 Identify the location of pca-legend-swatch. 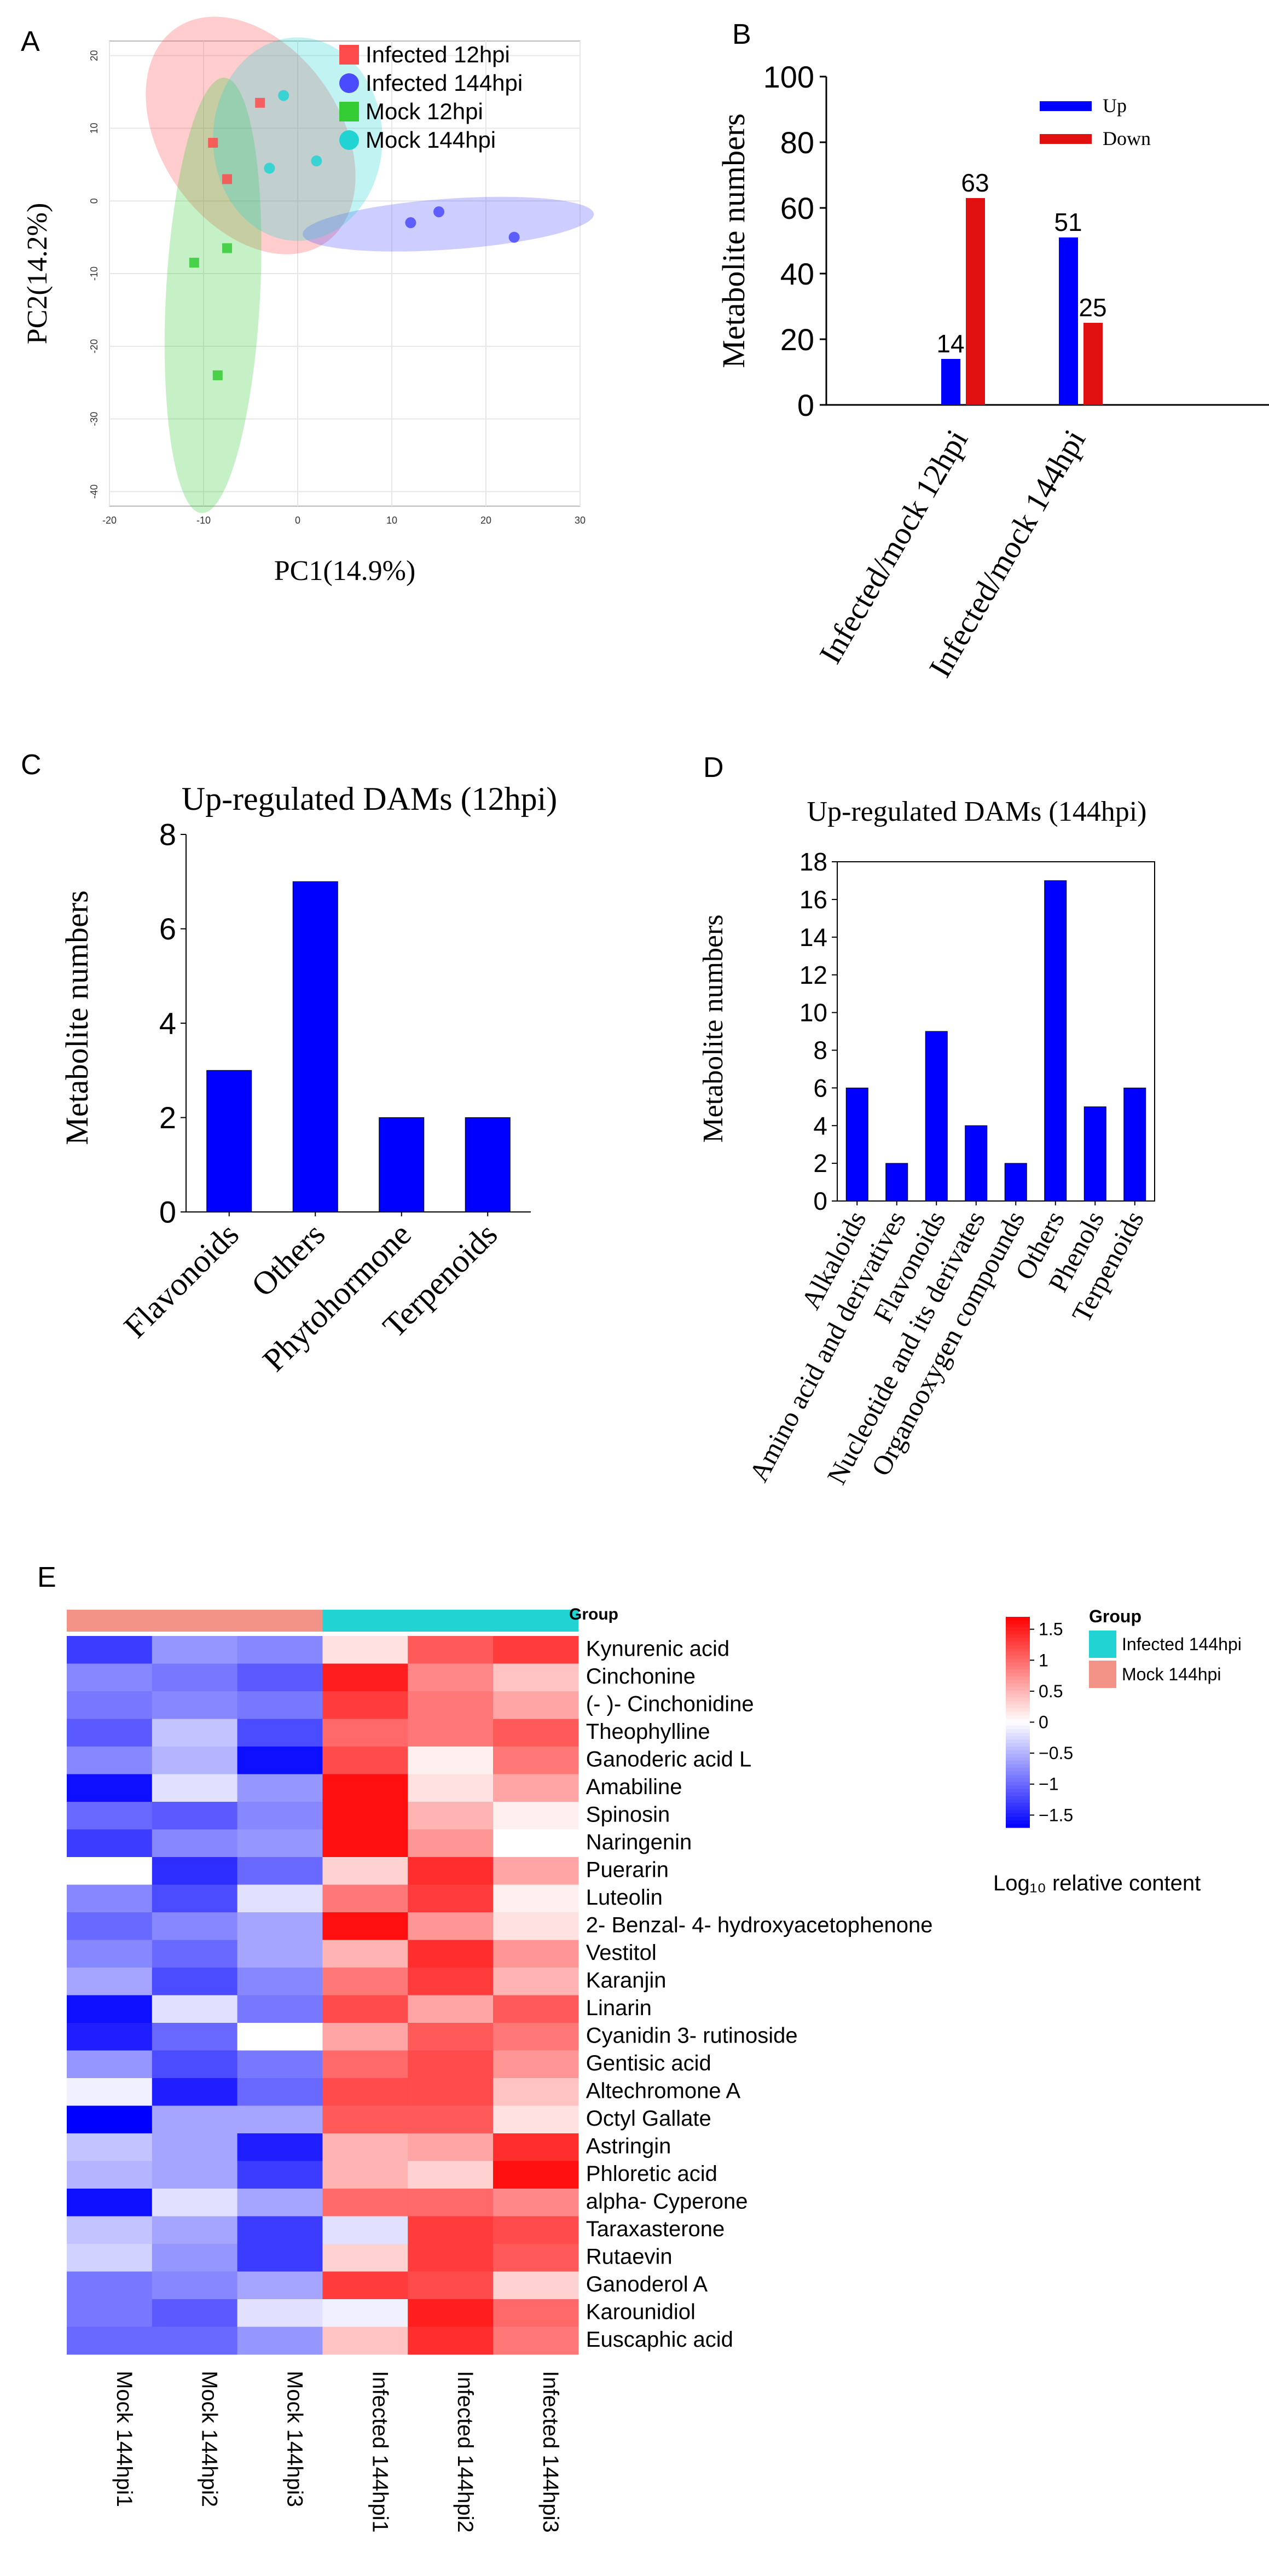
(349, 112).